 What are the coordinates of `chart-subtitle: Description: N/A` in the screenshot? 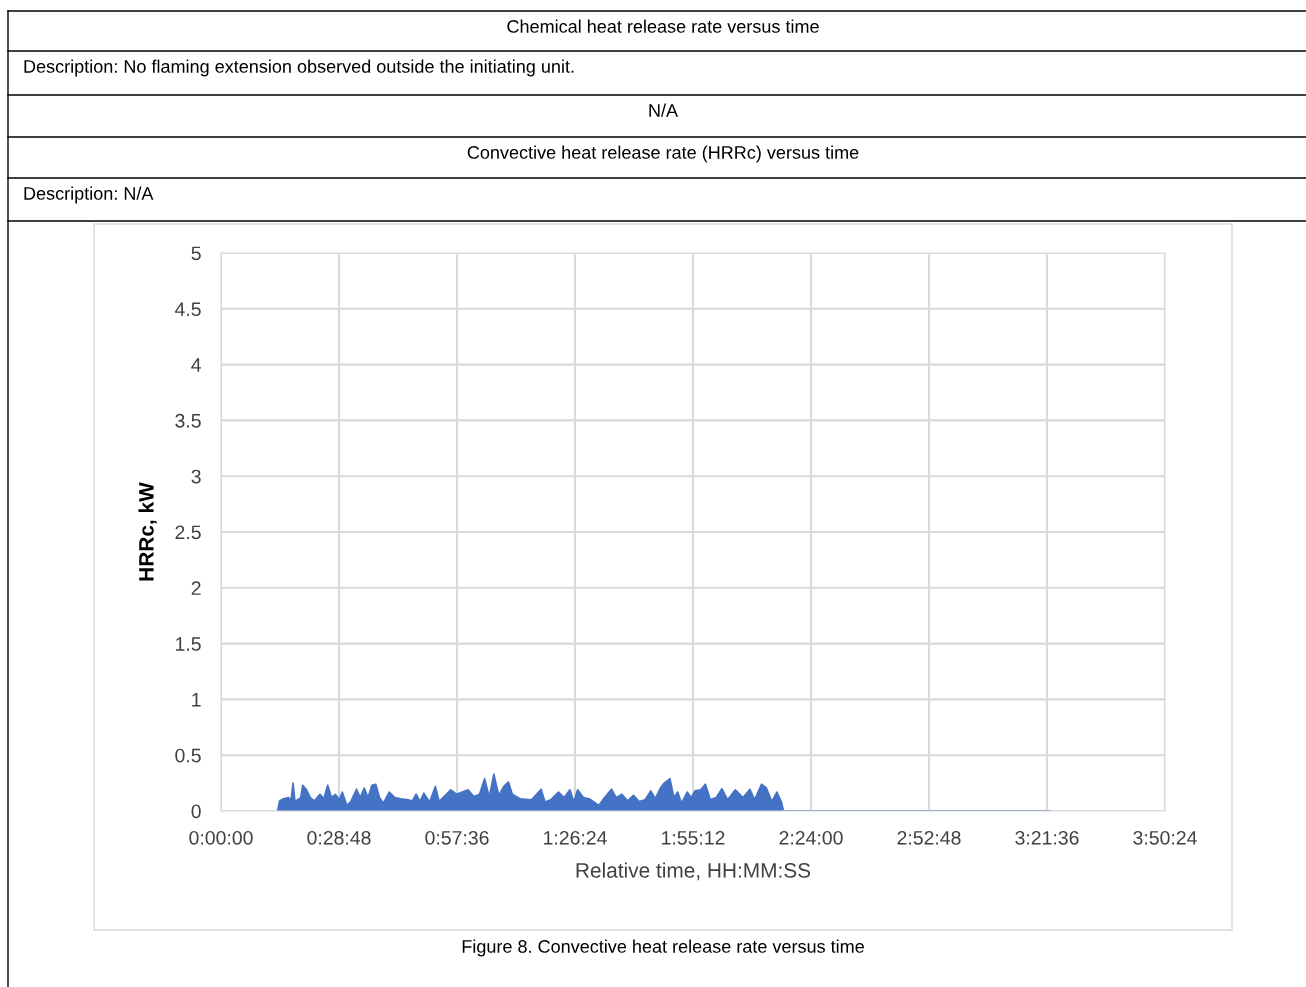 It's located at (89, 195).